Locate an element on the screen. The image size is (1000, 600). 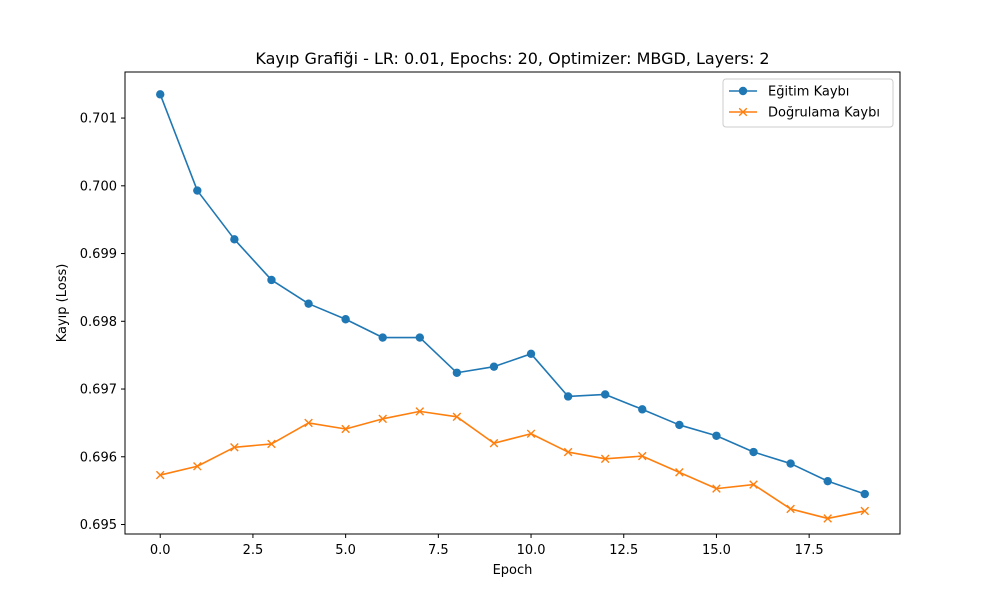
legend-item: Eğitim Kaybı is located at coordinates (789, 92).